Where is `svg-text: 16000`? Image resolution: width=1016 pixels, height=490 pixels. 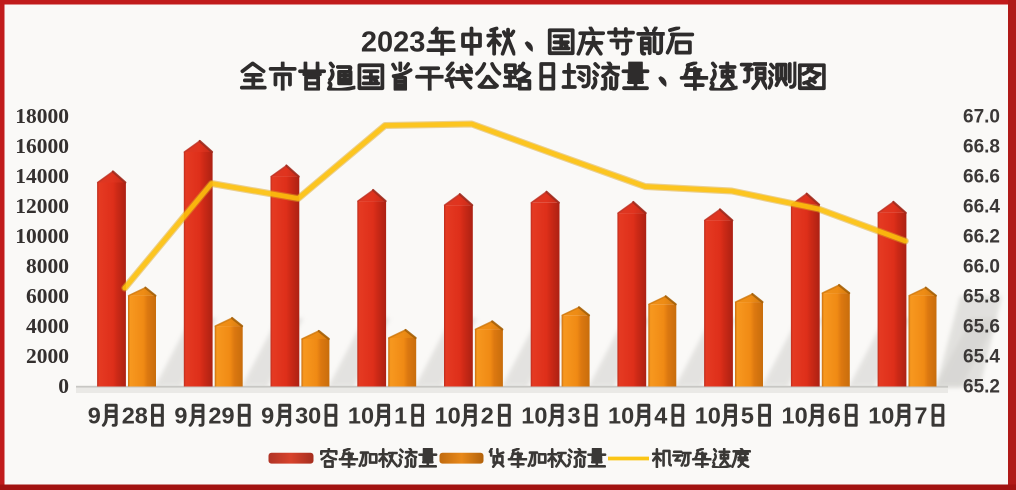 svg-text: 16000 is located at coordinates (42, 146).